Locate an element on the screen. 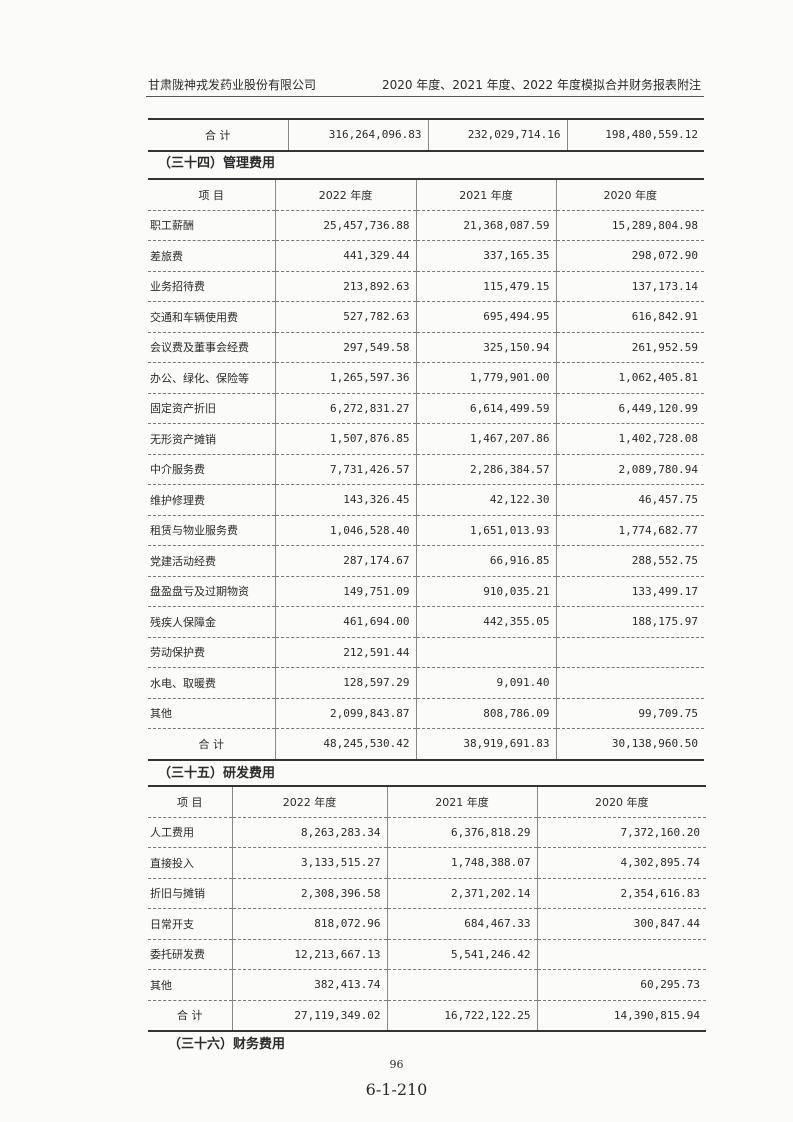 This screenshot has height=1122, width=793. table-row: 委托研发费 12,213,667.13 5,541,246.42 is located at coordinates (427, 954).